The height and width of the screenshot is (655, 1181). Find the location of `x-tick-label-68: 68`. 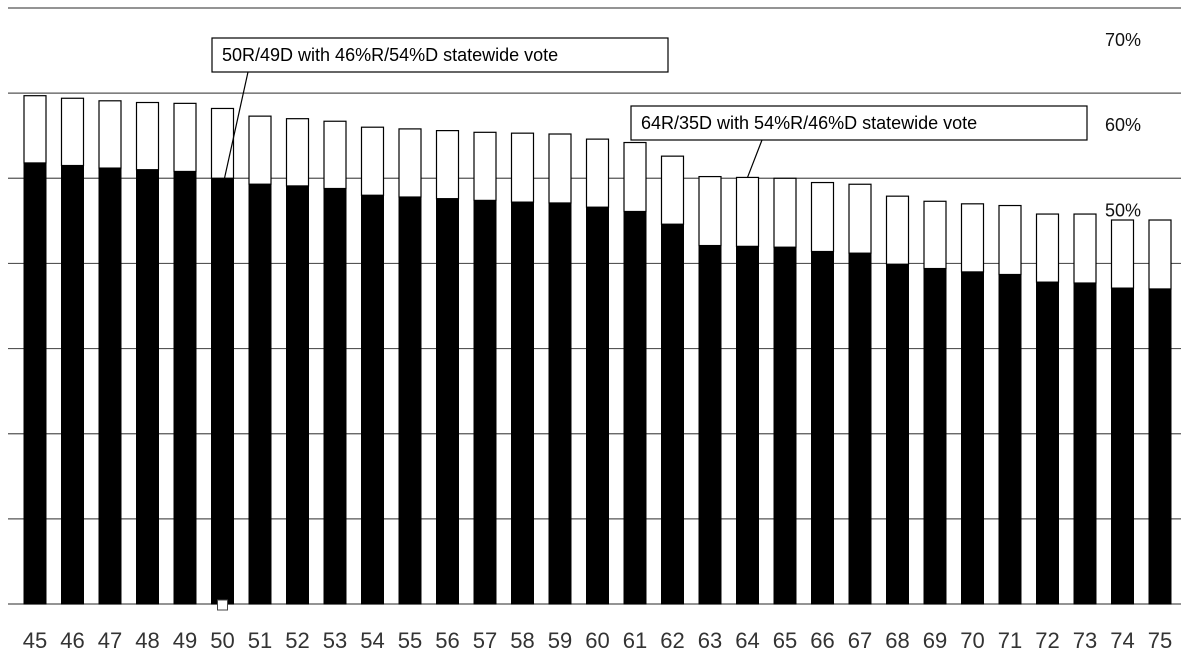

x-tick-label-68: 68 is located at coordinates (897, 640).